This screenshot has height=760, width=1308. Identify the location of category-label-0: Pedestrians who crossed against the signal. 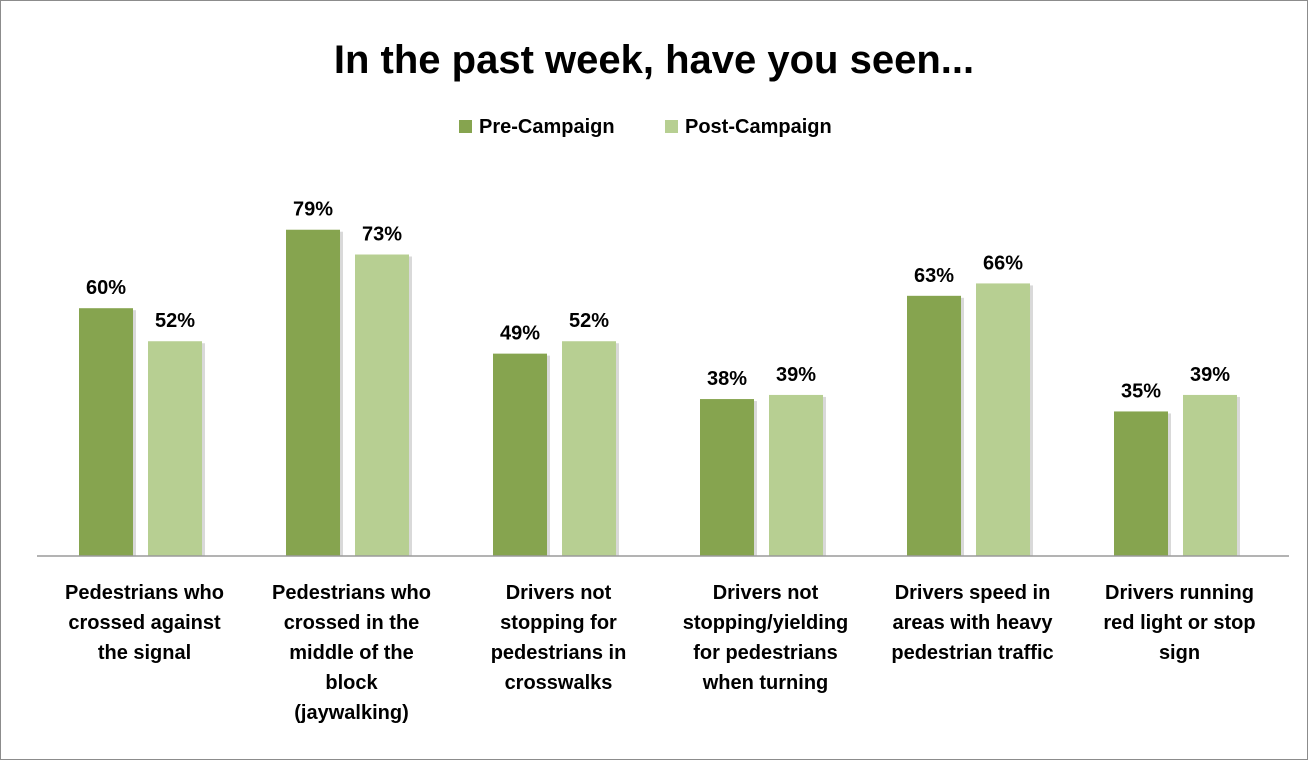
(144, 623).